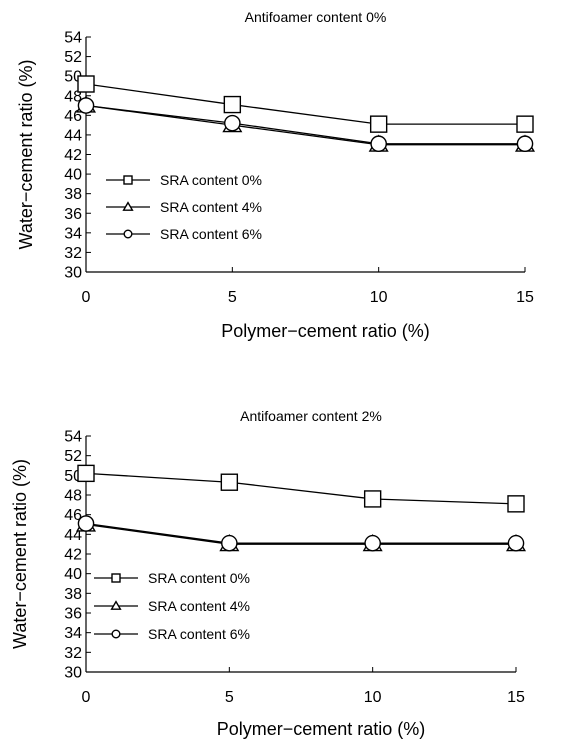 This screenshot has height=744, width=576. I want to click on y-tick-label: 46, so click(73, 515).